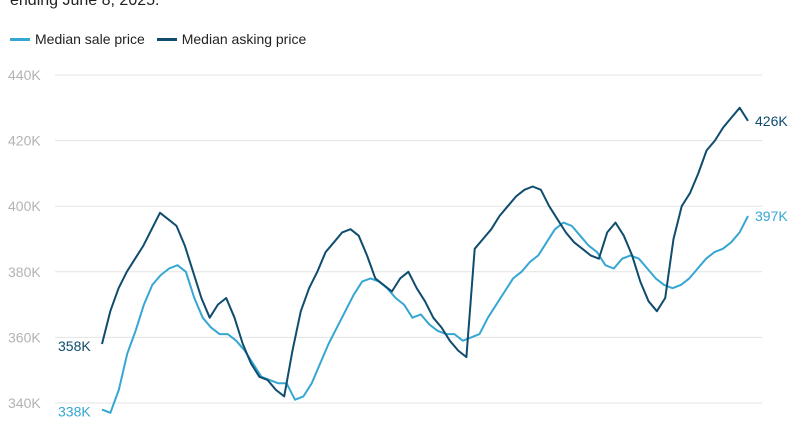 Image resolution: width=800 pixels, height=445 pixels. What do you see at coordinates (771, 216) in the screenshot?
I see `series-end-label-sale: 397K` at bounding box center [771, 216].